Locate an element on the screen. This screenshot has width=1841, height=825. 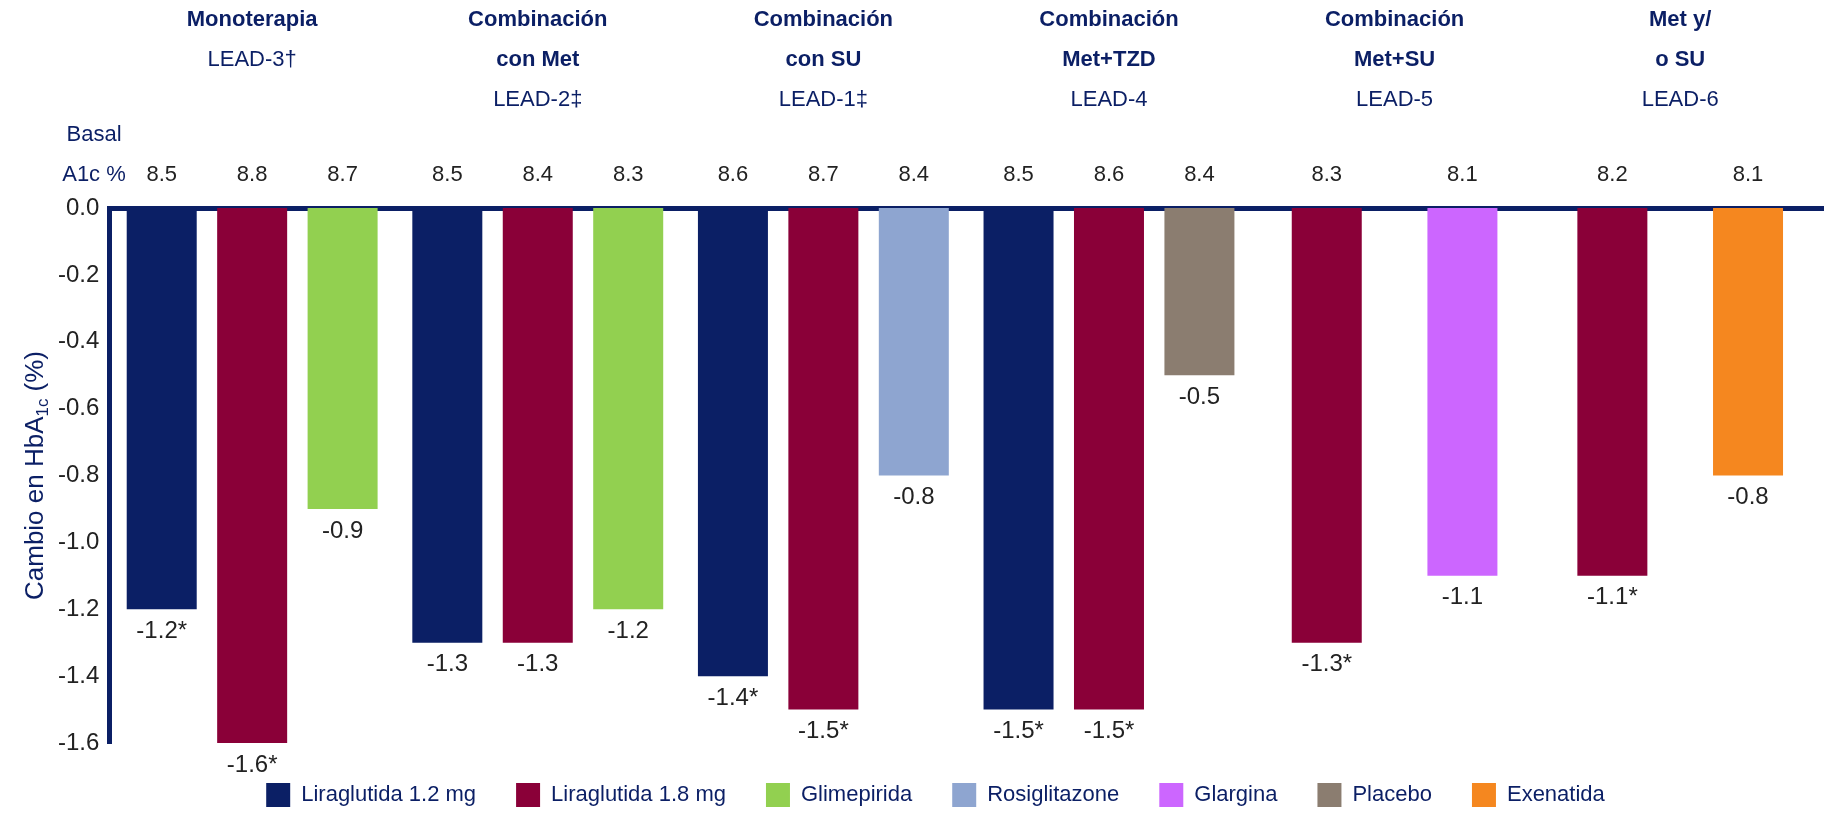
text: 8.8 is located at coordinates (252, 174).